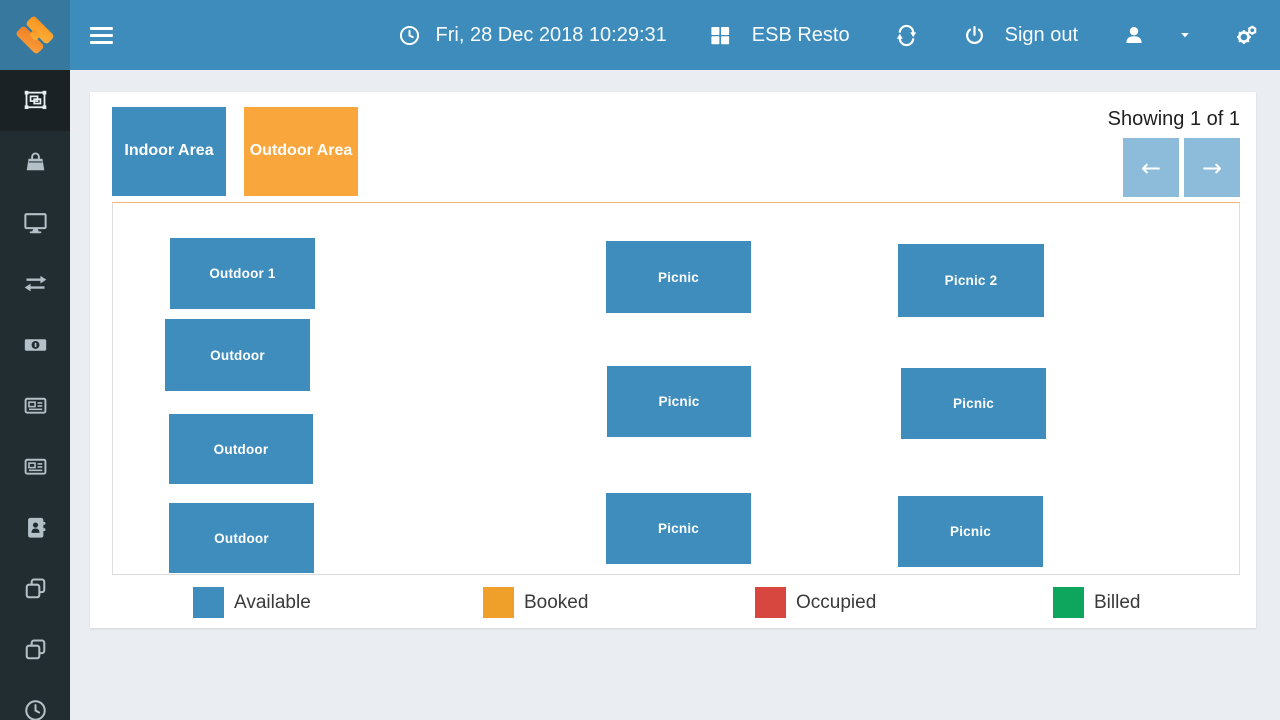  What do you see at coordinates (498, 602) in the screenshot?
I see `legend-swatch-booked` at bounding box center [498, 602].